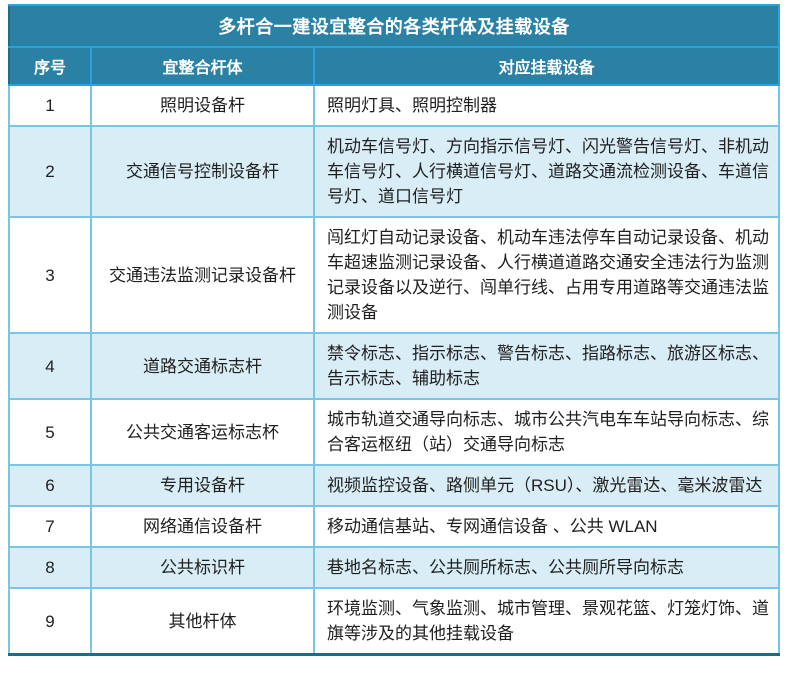 This screenshot has width=786, height=681. Describe the element at coordinates (202, 567) in the screenshot. I see `pole-name-cell: 公共标识杆` at that location.